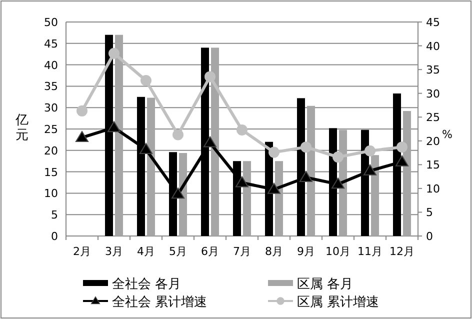 This screenshot has width=472, height=319. What do you see at coordinates (325, 284) in the screenshot?
I see `legend-label: 区属 各月` at bounding box center [325, 284].